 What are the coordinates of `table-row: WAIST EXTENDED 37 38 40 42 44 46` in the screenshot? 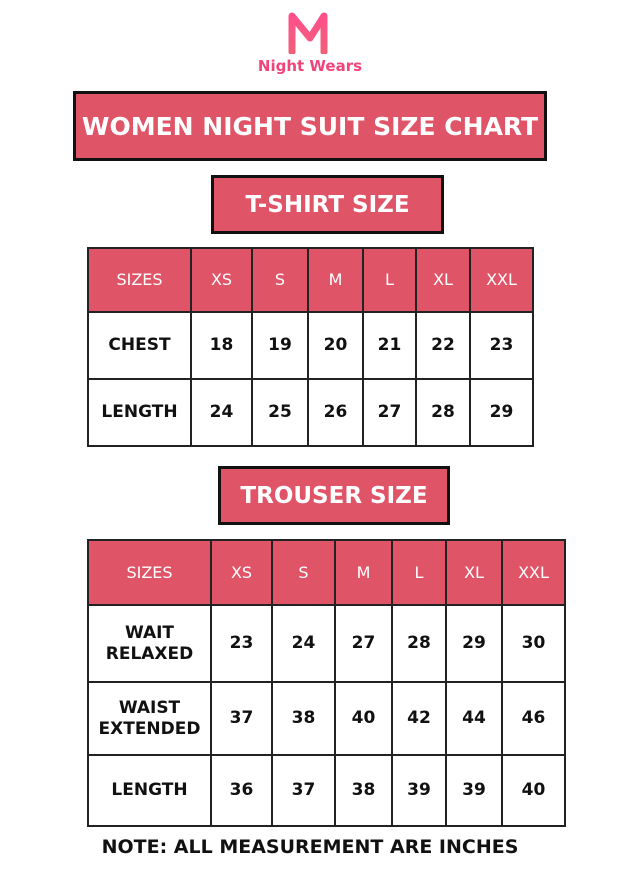 It's located at (326, 718).